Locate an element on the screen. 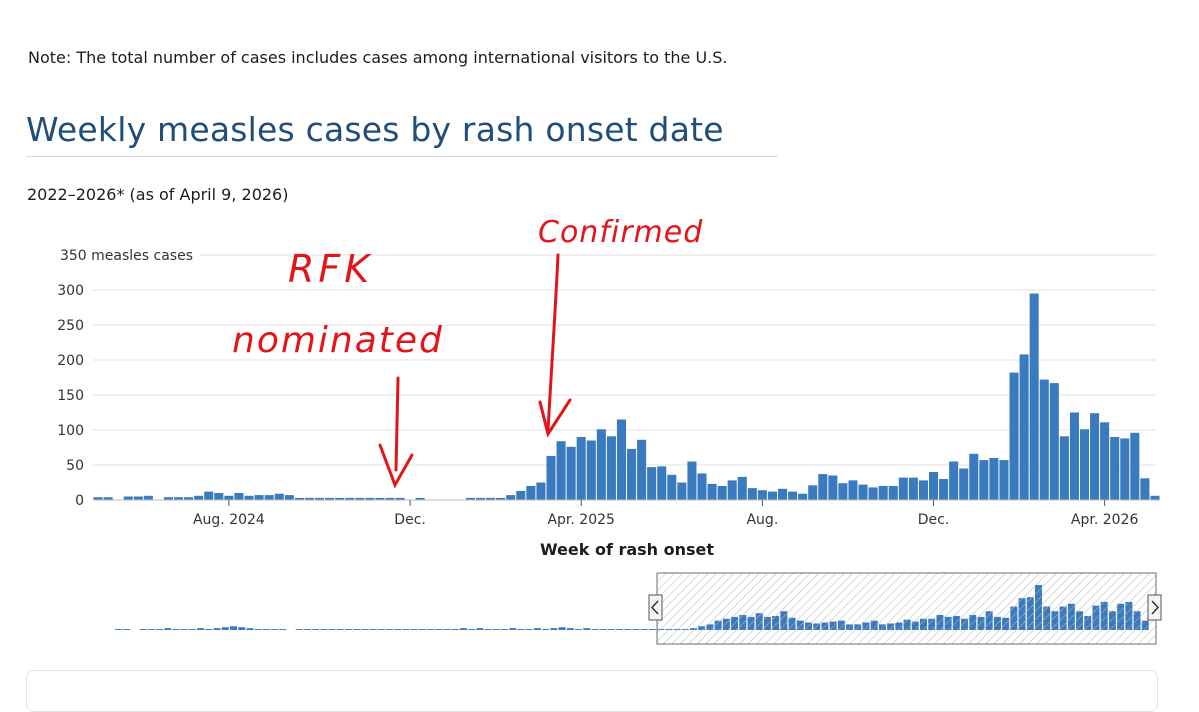 The image size is (1199, 712). navigator-right-handle is located at coordinates (1154, 607).